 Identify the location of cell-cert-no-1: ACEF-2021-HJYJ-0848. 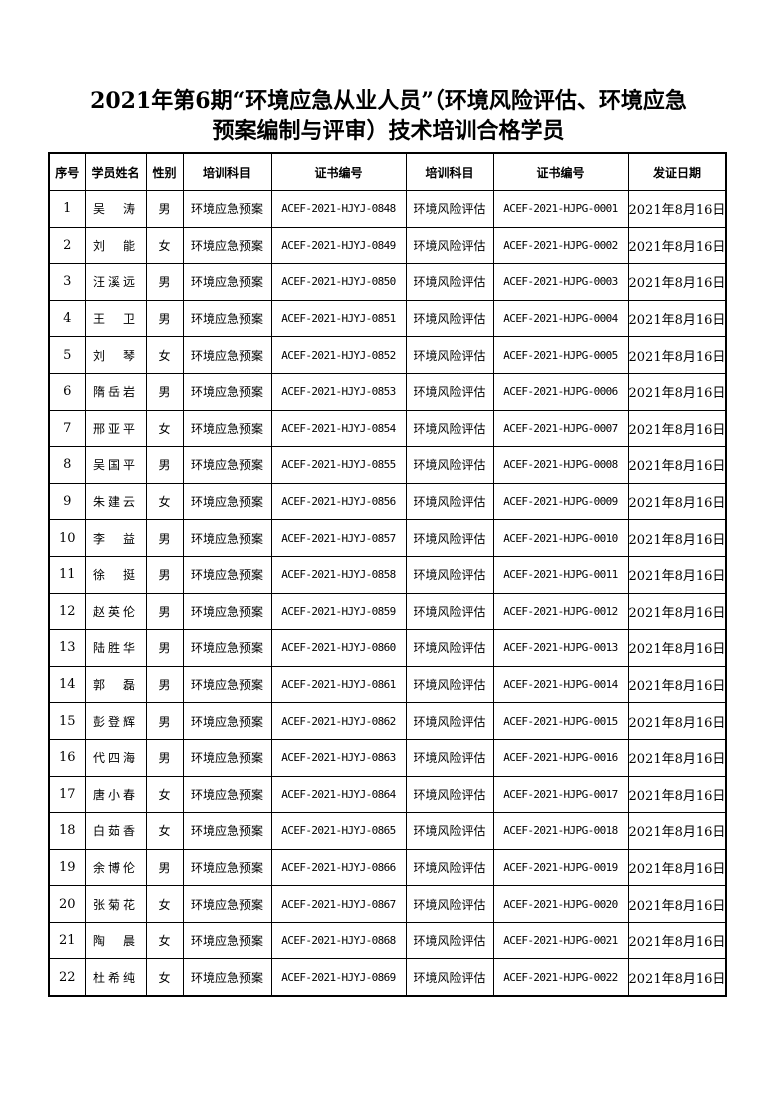
(338, 209).